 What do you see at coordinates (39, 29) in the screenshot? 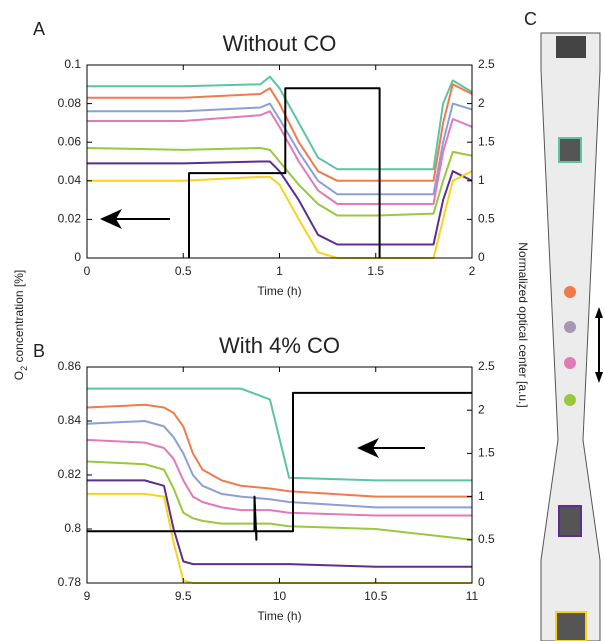
I see `panel-label: A` at bounding box center [39, 29].